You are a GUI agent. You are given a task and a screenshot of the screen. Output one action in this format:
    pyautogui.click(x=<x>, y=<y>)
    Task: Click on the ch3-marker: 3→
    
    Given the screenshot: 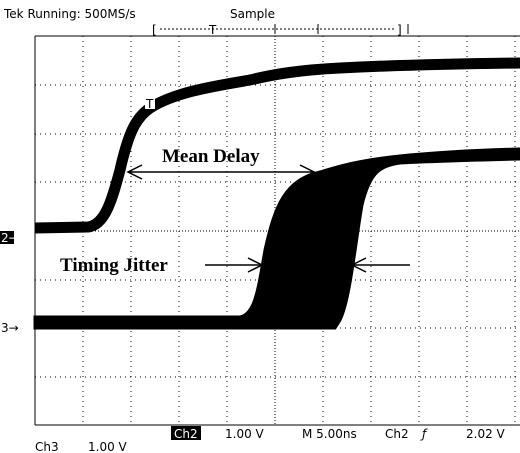 What is the action you would take?
    pyautogui.click(x=10, y=328)
    